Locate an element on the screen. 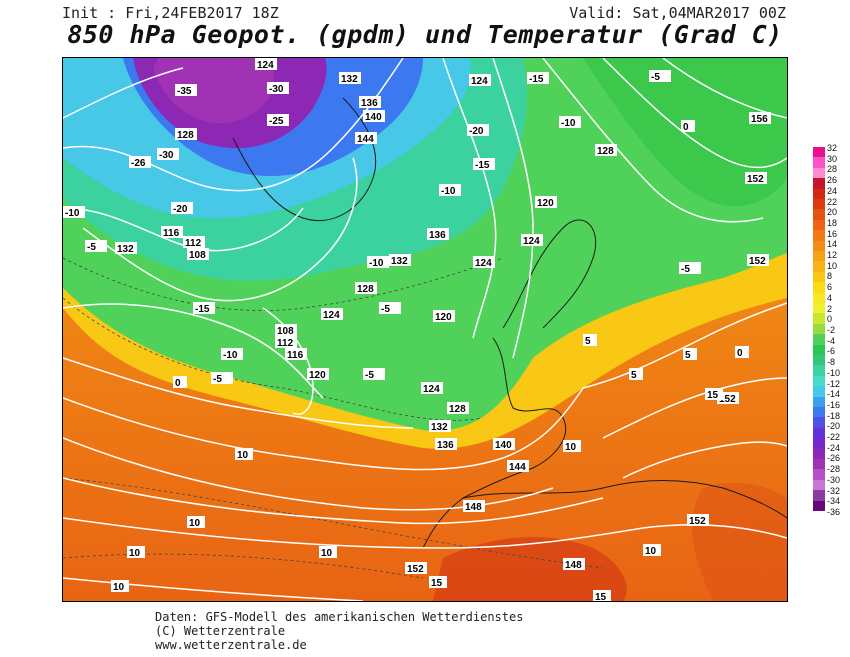 Image resolution: width=850 pixels, height=657 pixels. label-geo-132-d: 132 is located at coordinates (440, 426).